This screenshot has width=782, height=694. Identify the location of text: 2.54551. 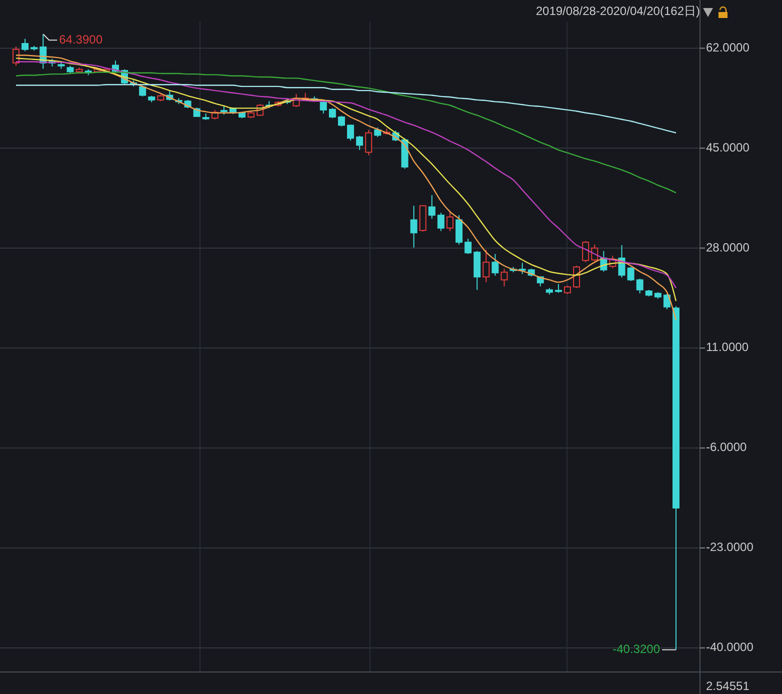
(728, 686).